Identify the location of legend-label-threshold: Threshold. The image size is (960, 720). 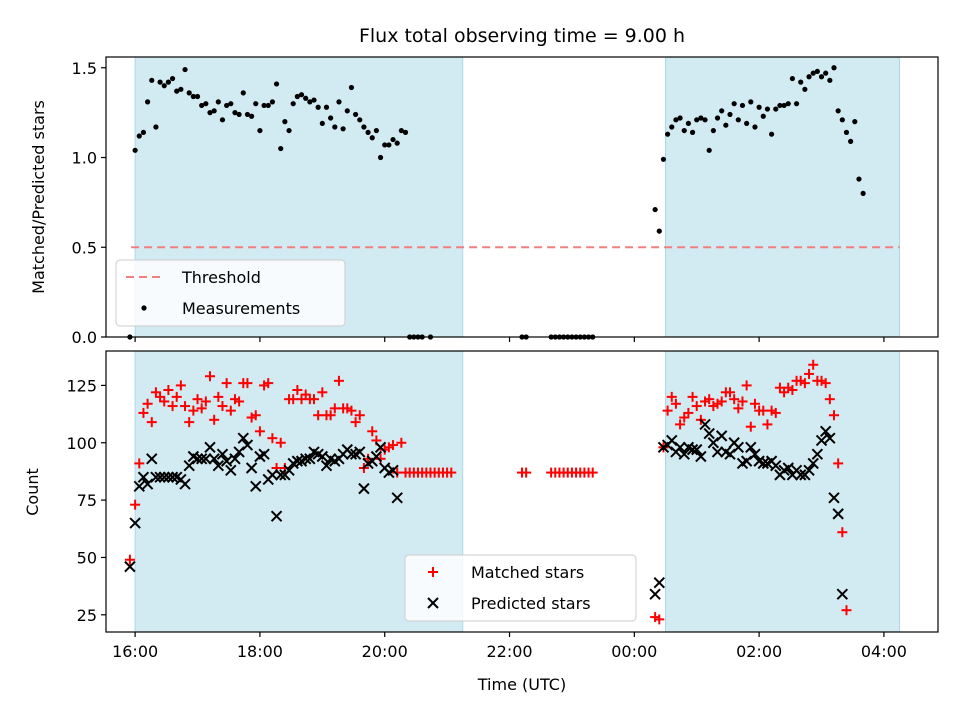
(221, 277).